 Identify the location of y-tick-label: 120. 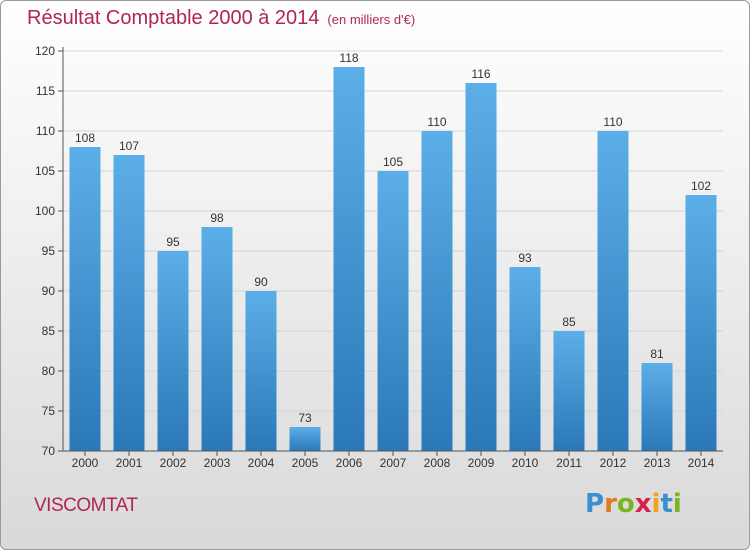
(45, 51).